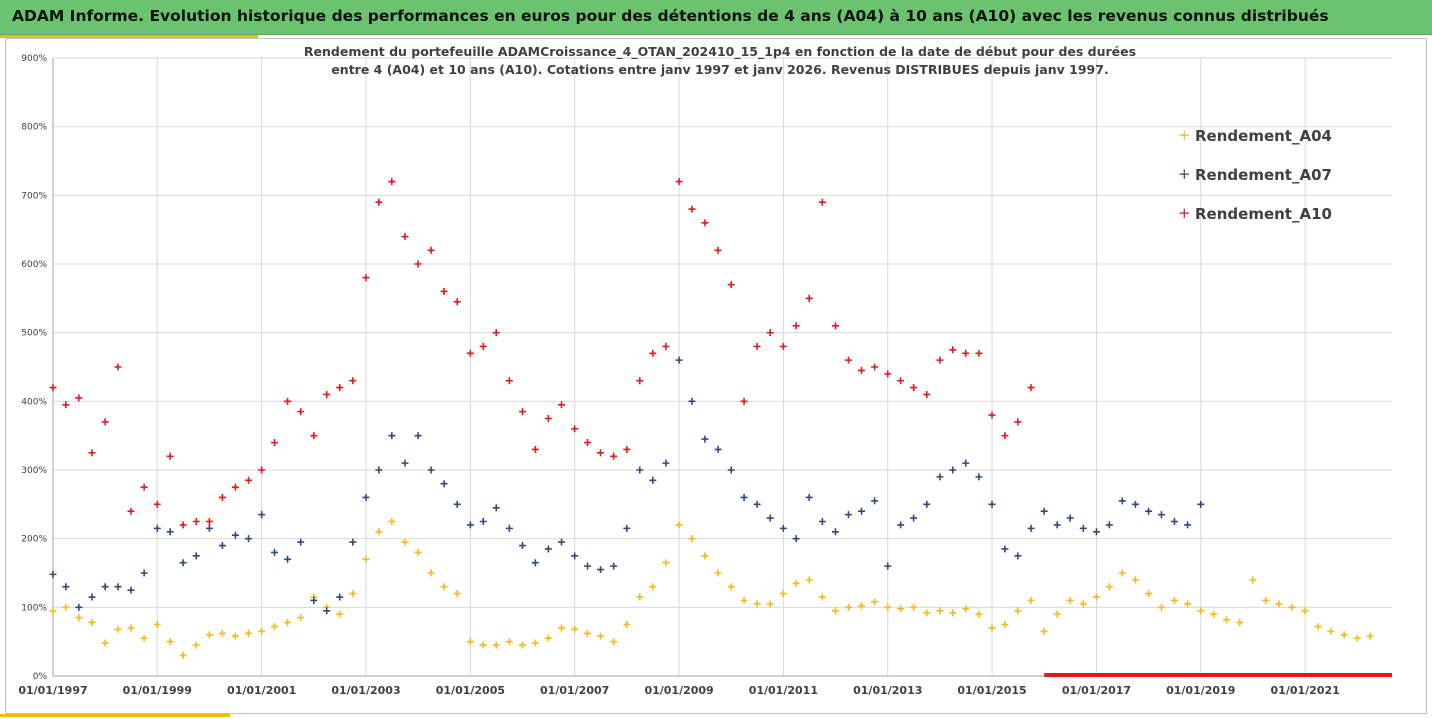 This screenshot has width=1432, height=719. Describe the element at coordinates (1184, 174) in the screenshot. I see `legend-marker-a07: +` at that location.